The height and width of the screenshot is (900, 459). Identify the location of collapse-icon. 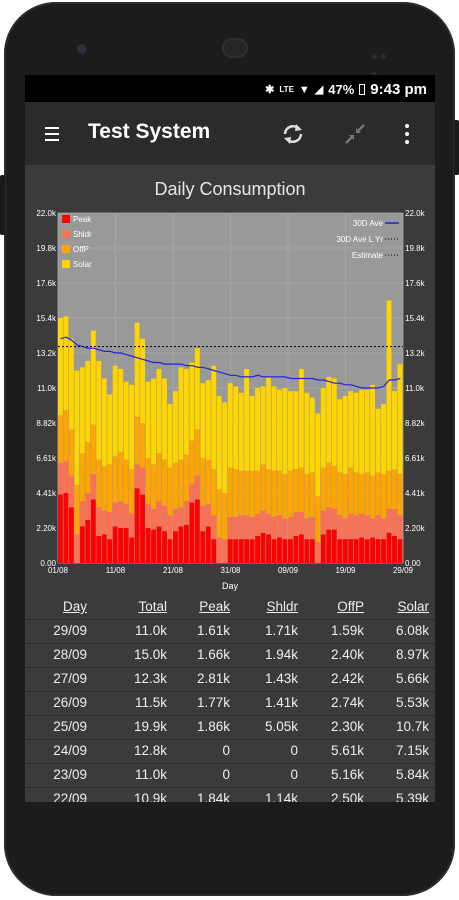
(355, 134).